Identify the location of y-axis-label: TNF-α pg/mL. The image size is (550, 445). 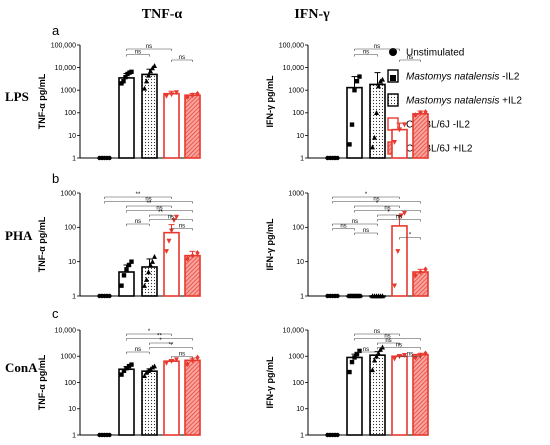
(42, 382).